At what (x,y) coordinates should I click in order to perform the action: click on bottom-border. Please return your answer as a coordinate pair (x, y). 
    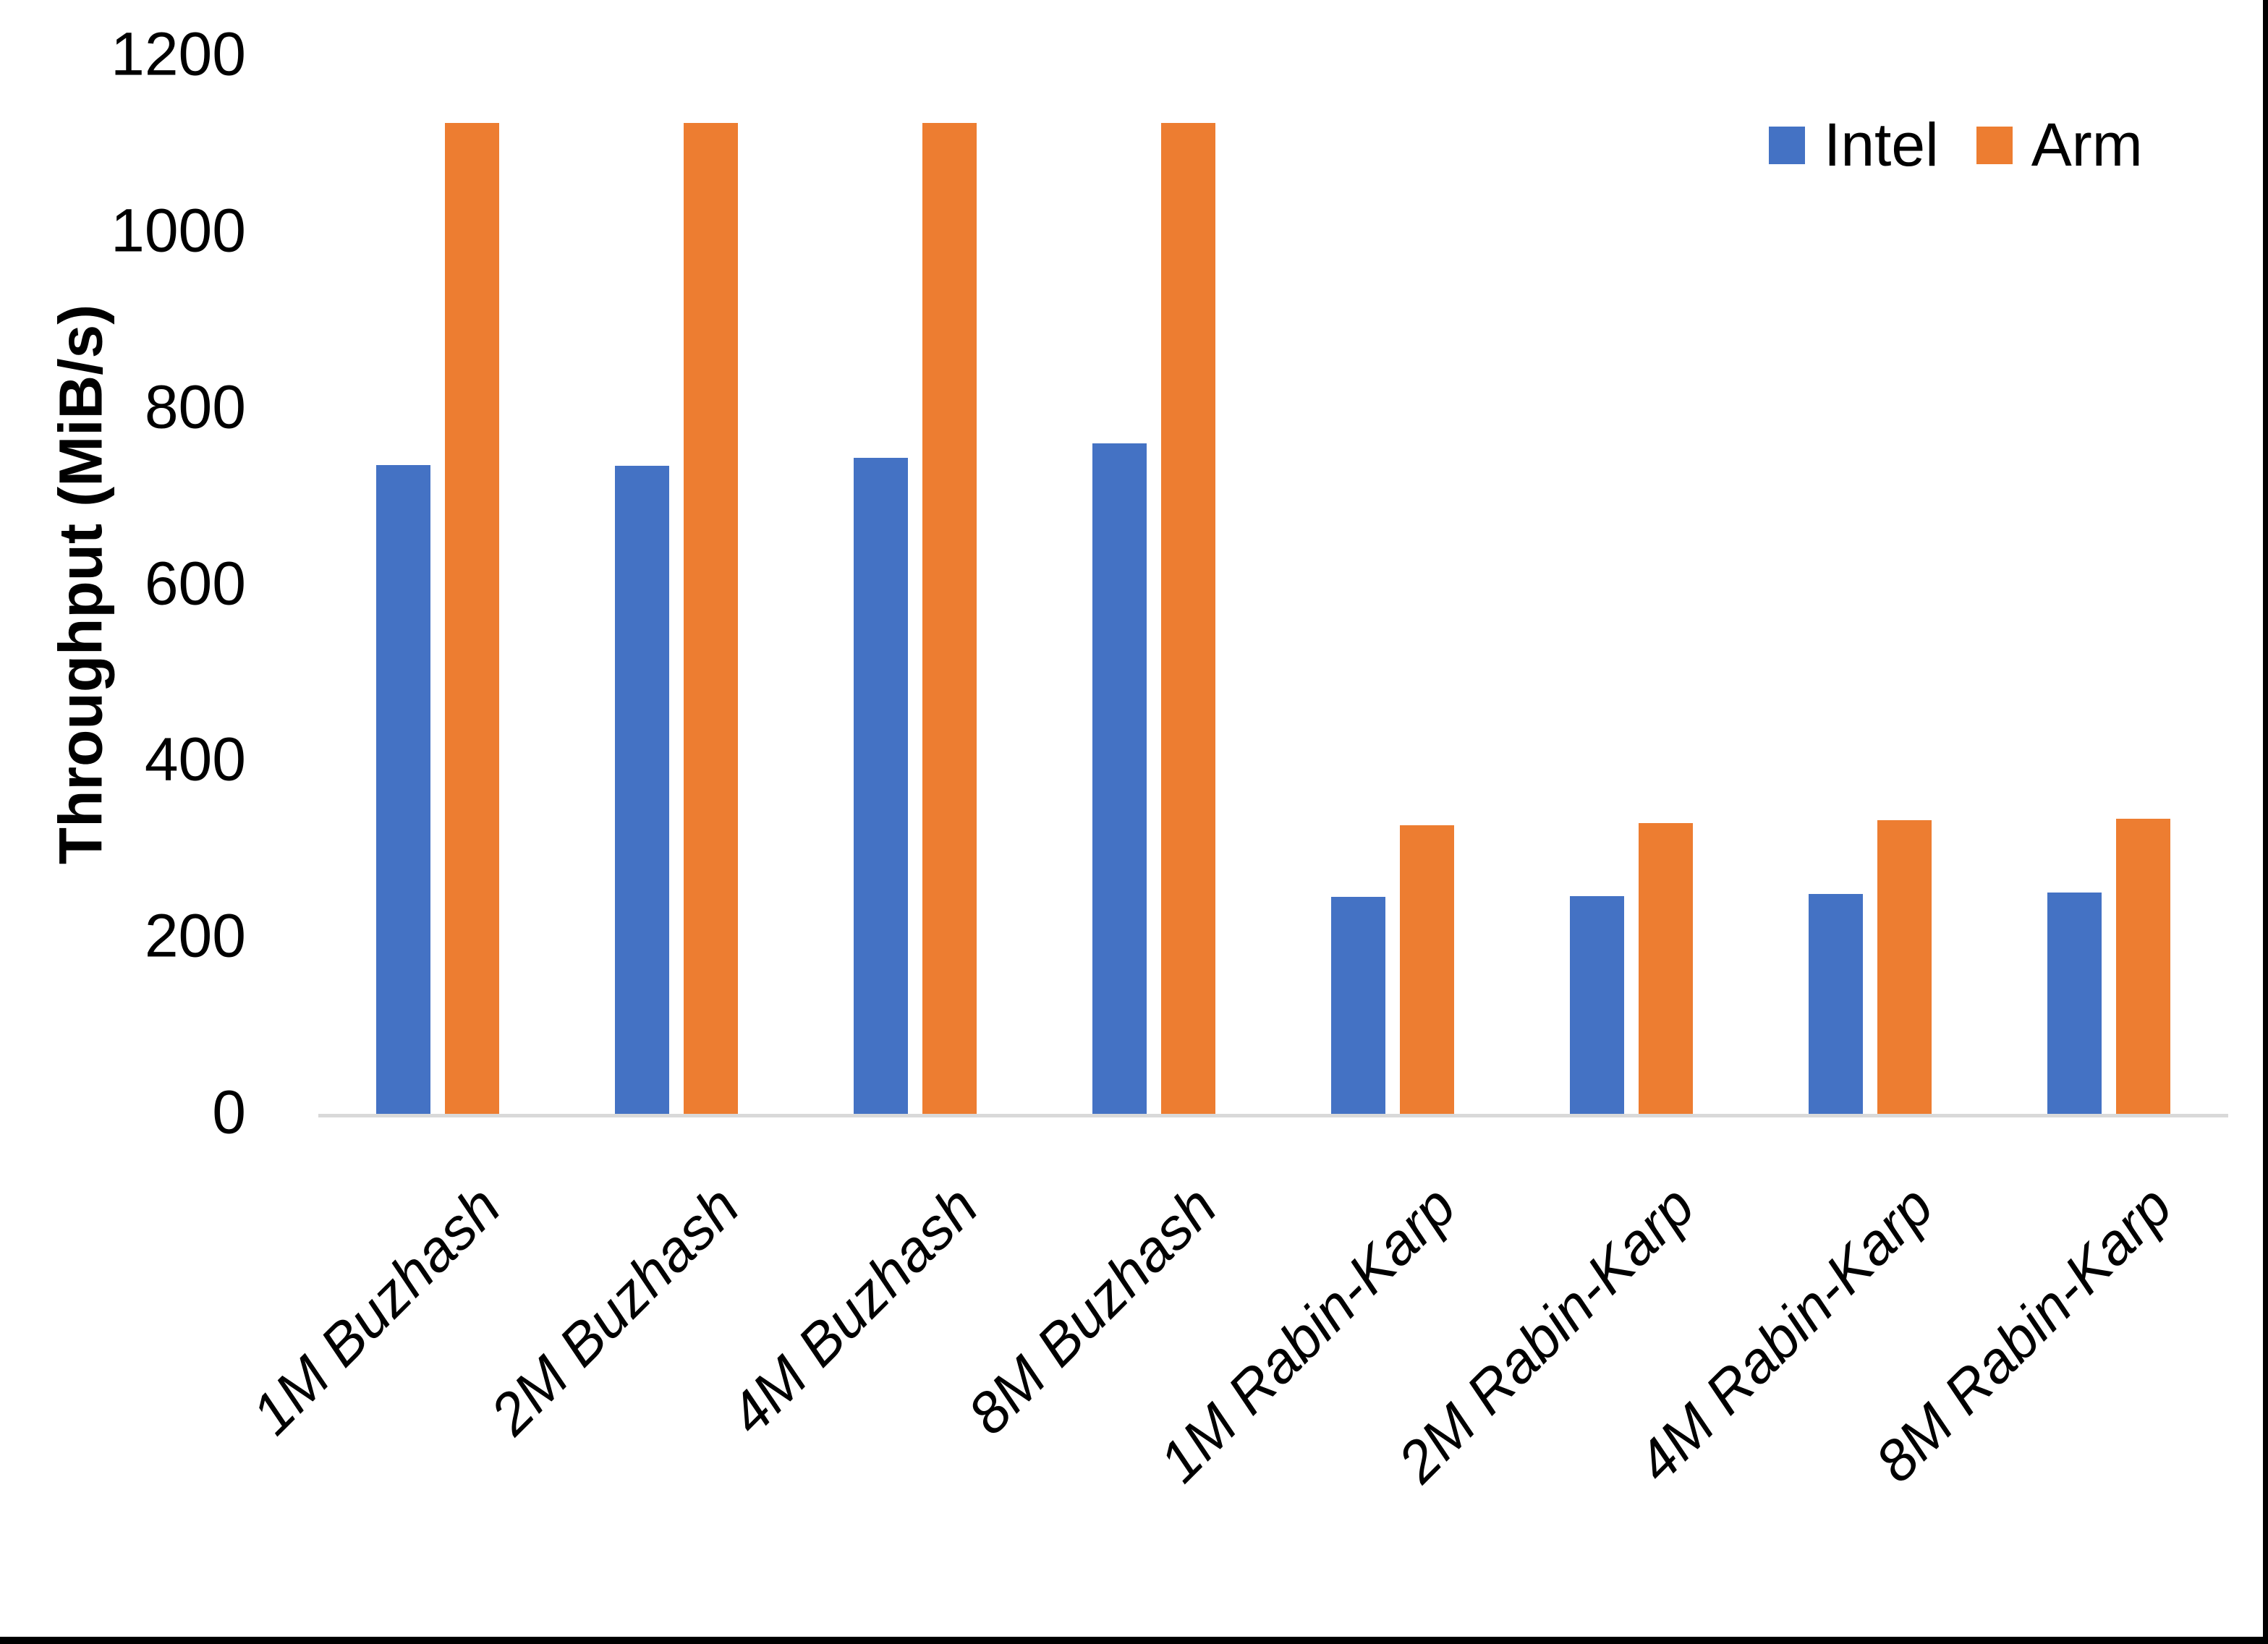
    Looking at the image, I should click on (1134, 1640).